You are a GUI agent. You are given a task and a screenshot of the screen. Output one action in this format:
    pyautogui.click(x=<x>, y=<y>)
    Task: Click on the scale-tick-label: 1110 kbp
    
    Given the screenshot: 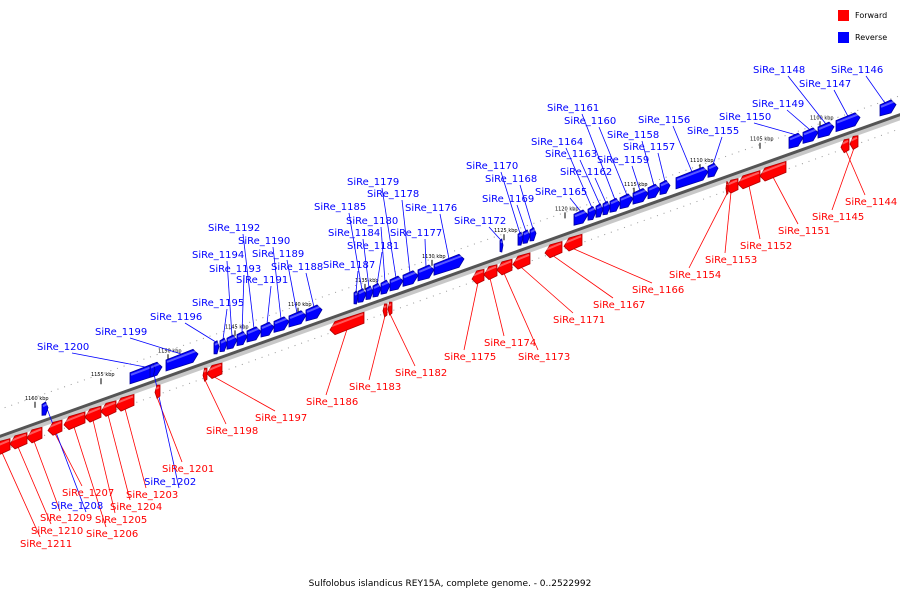 What is the action you would take?
    pyautogui.click(x=702, y=161)
    